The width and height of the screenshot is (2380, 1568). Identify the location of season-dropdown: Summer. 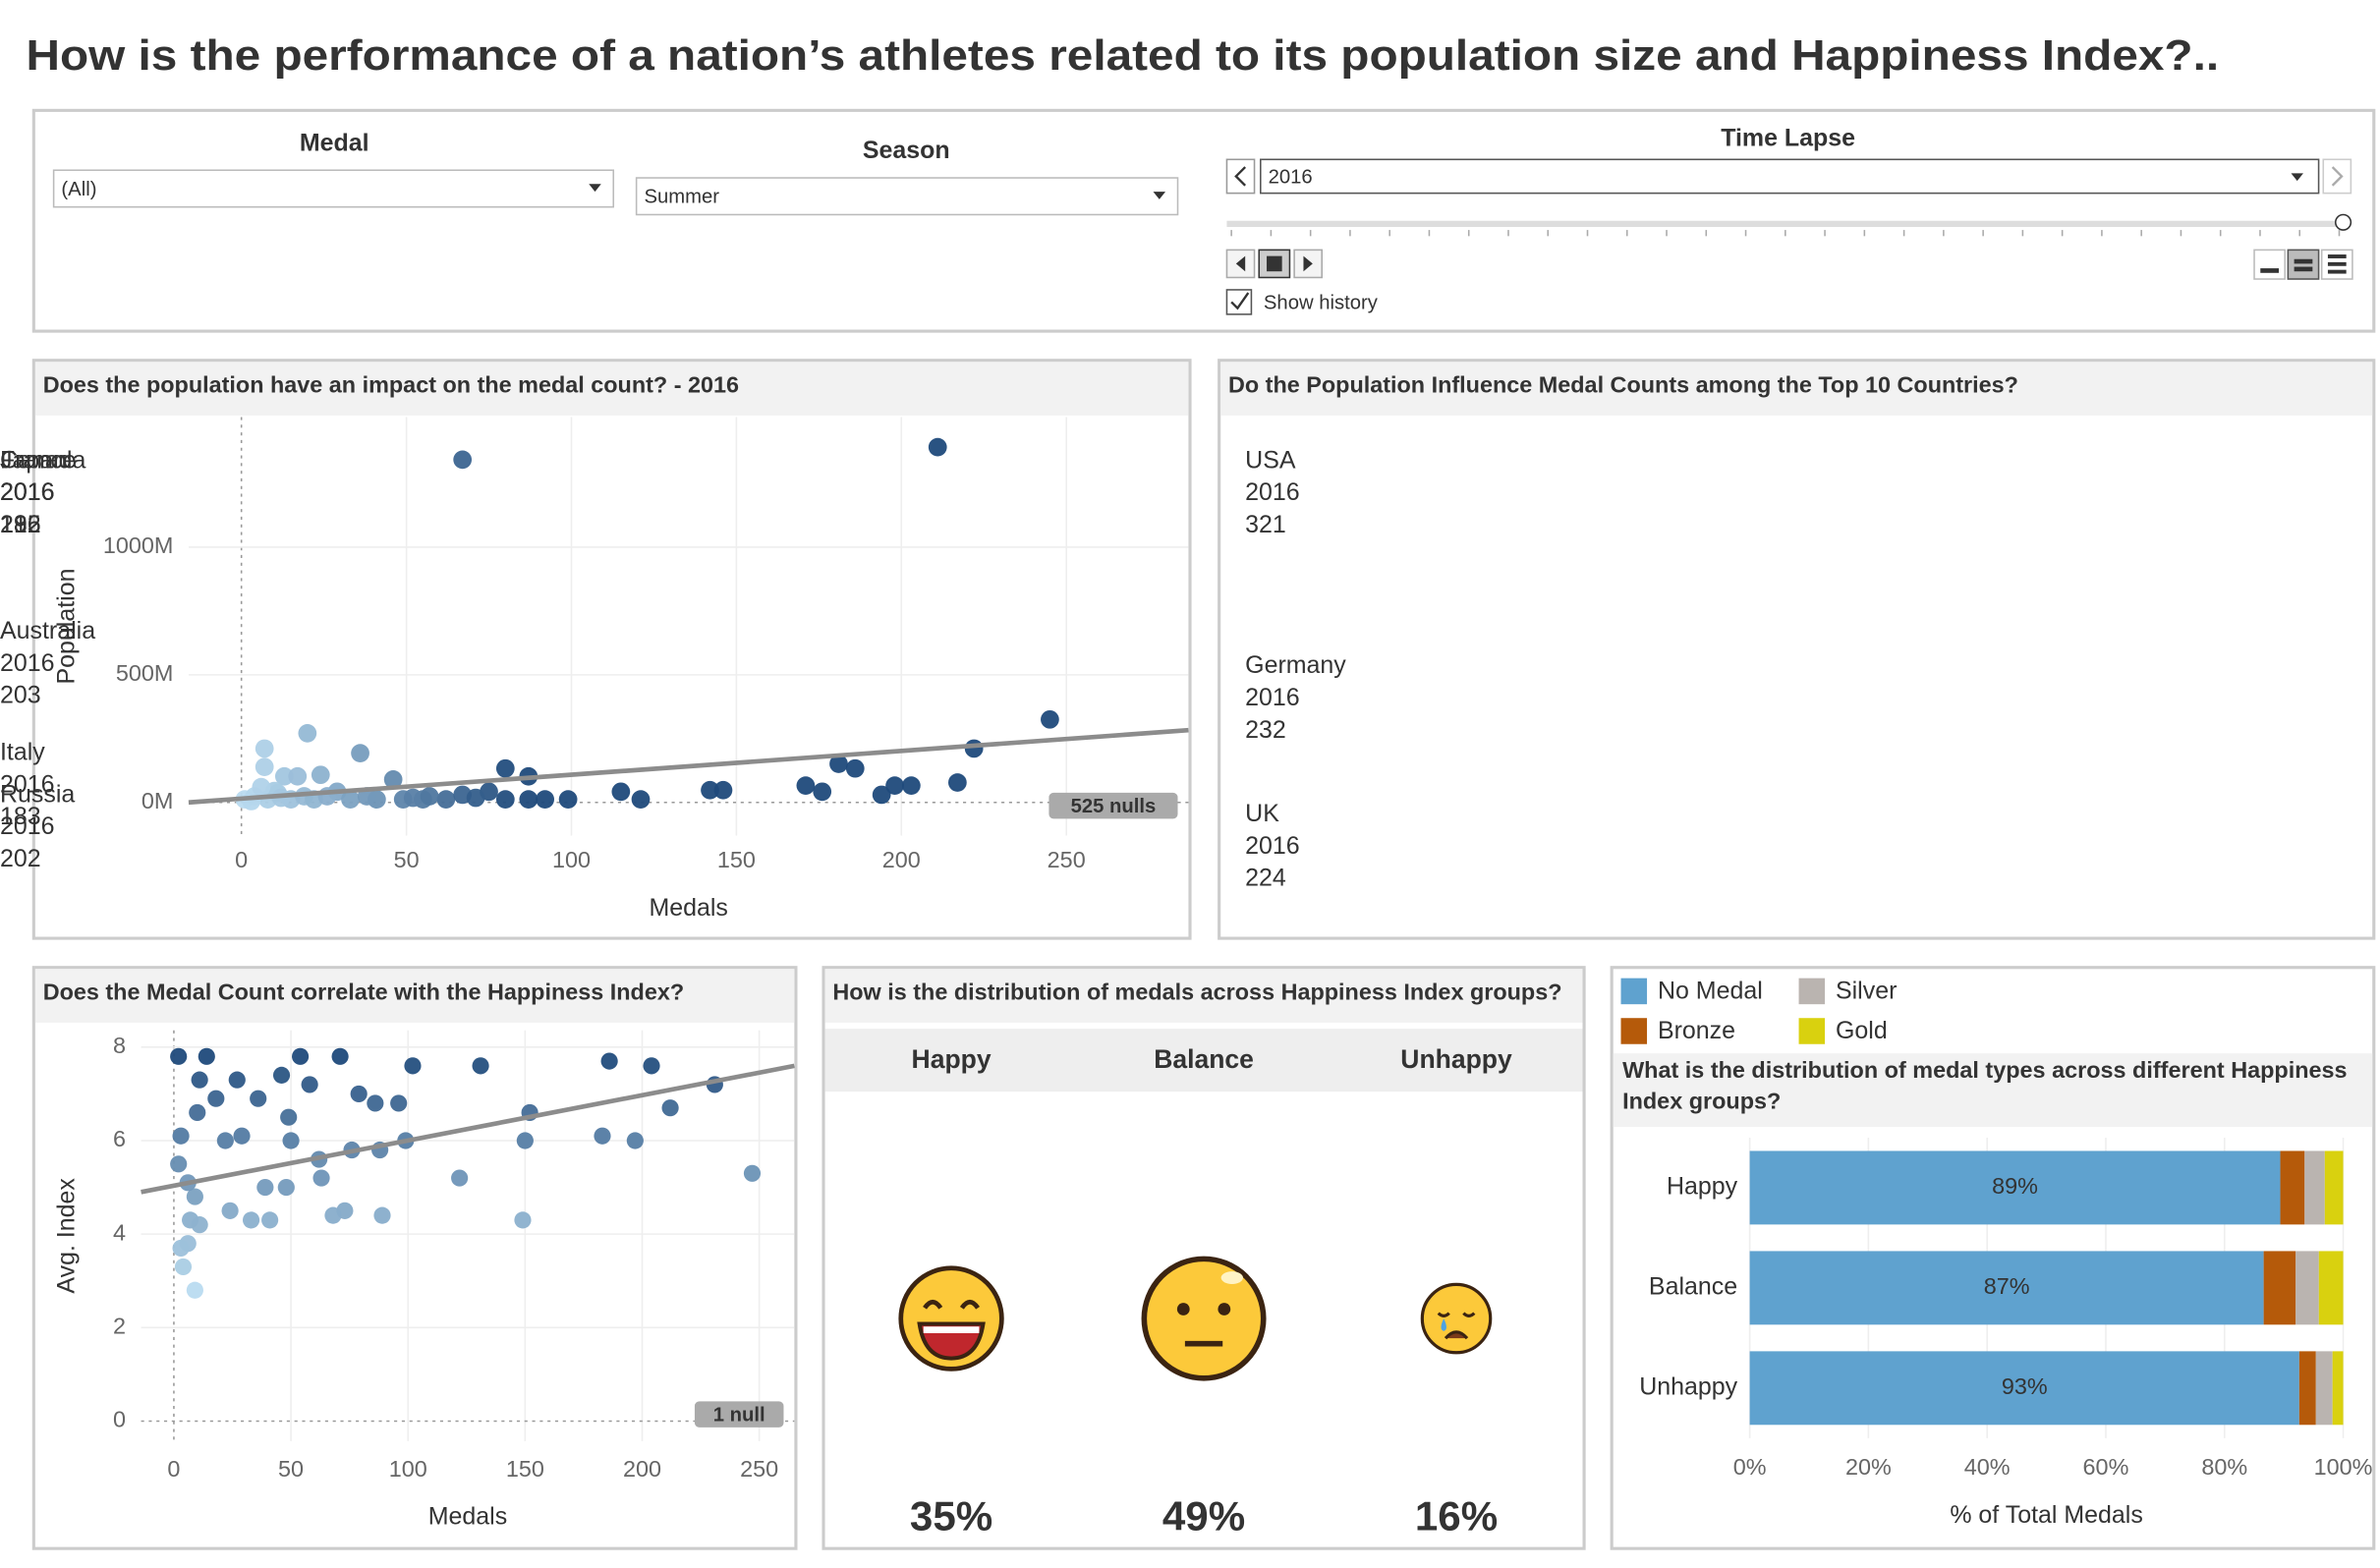
(907, 196).